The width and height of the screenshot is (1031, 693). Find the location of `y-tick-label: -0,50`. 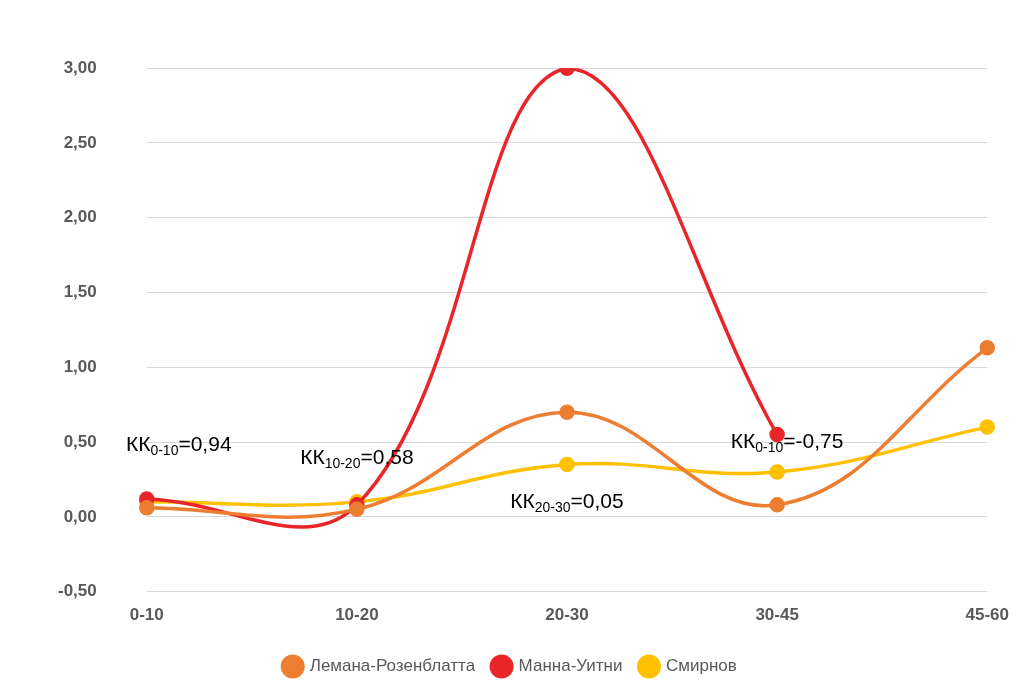

y-tick-label: -0,50 is located at coordinates (77, 591).